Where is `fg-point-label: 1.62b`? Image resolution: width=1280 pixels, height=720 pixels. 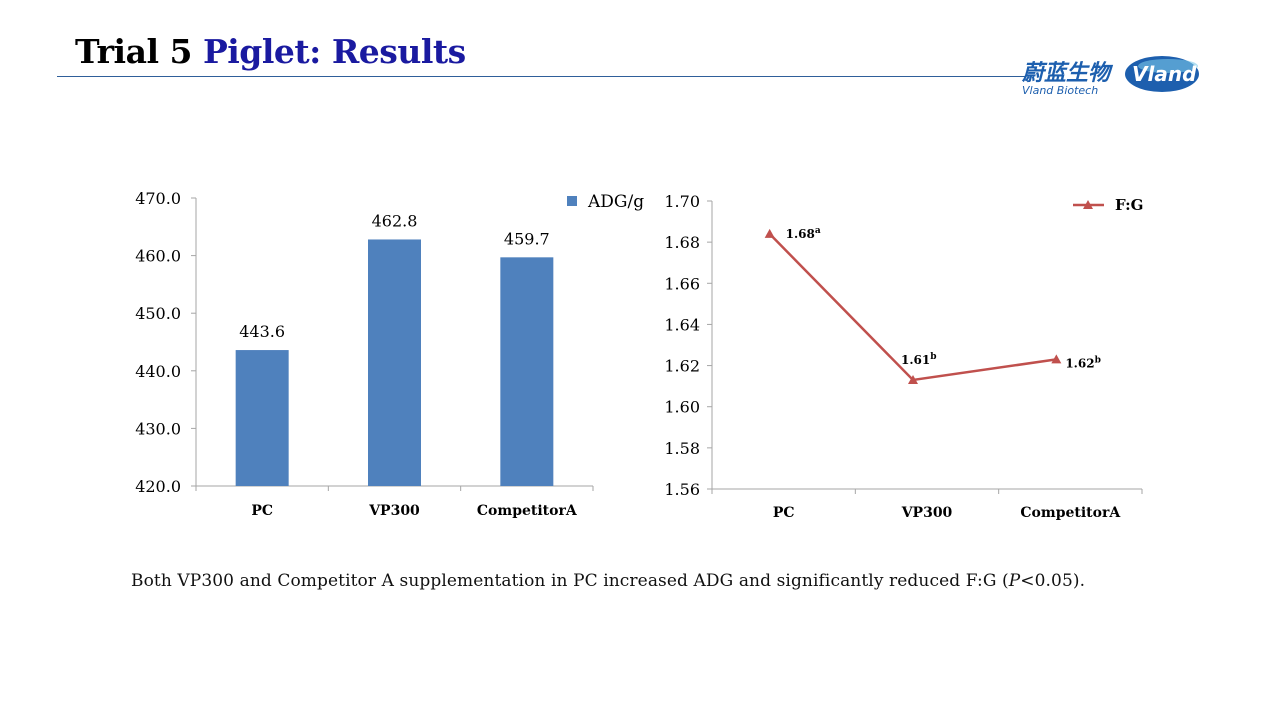 fg-point-label: 1.62b is located at coordinates (1083, 362).